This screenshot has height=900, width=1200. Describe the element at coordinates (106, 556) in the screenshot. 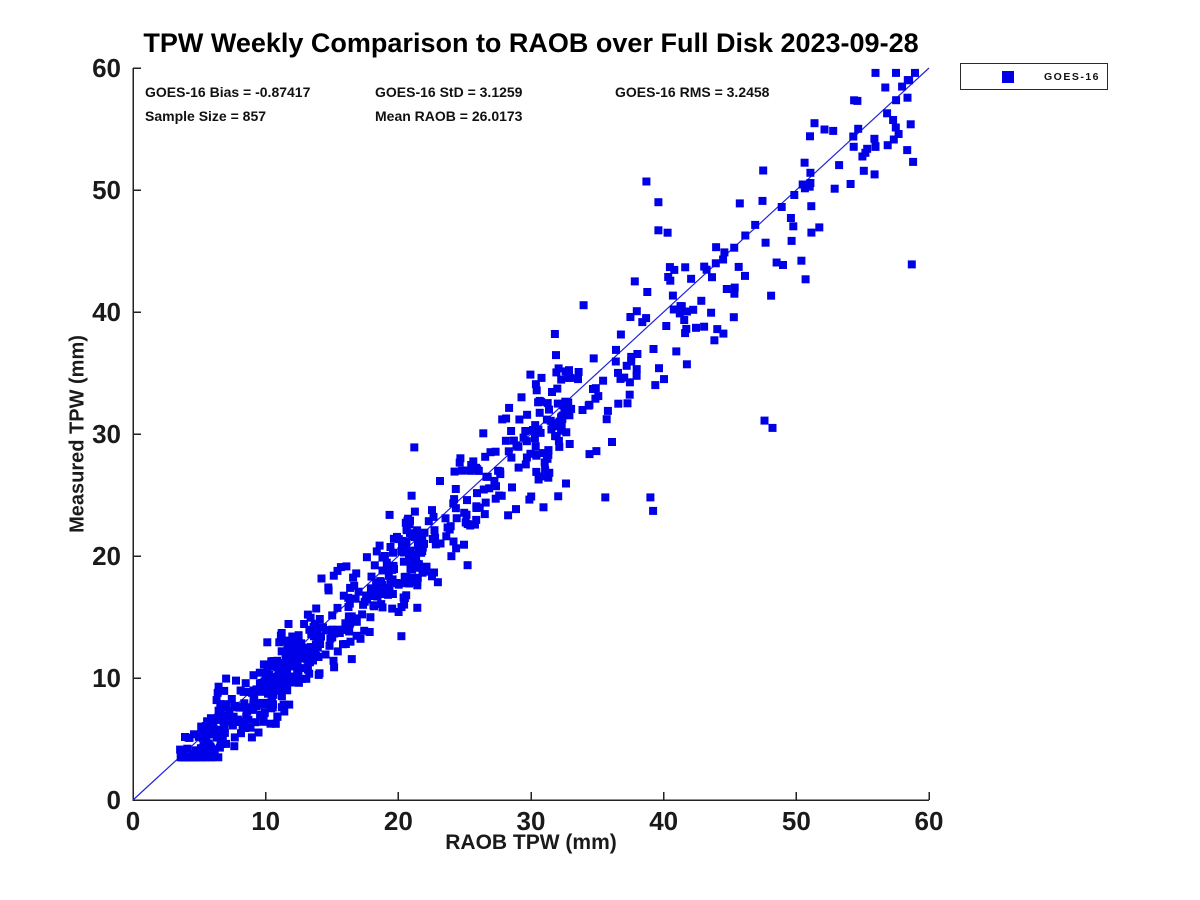

I see `y-tick-label: 20` at that location.